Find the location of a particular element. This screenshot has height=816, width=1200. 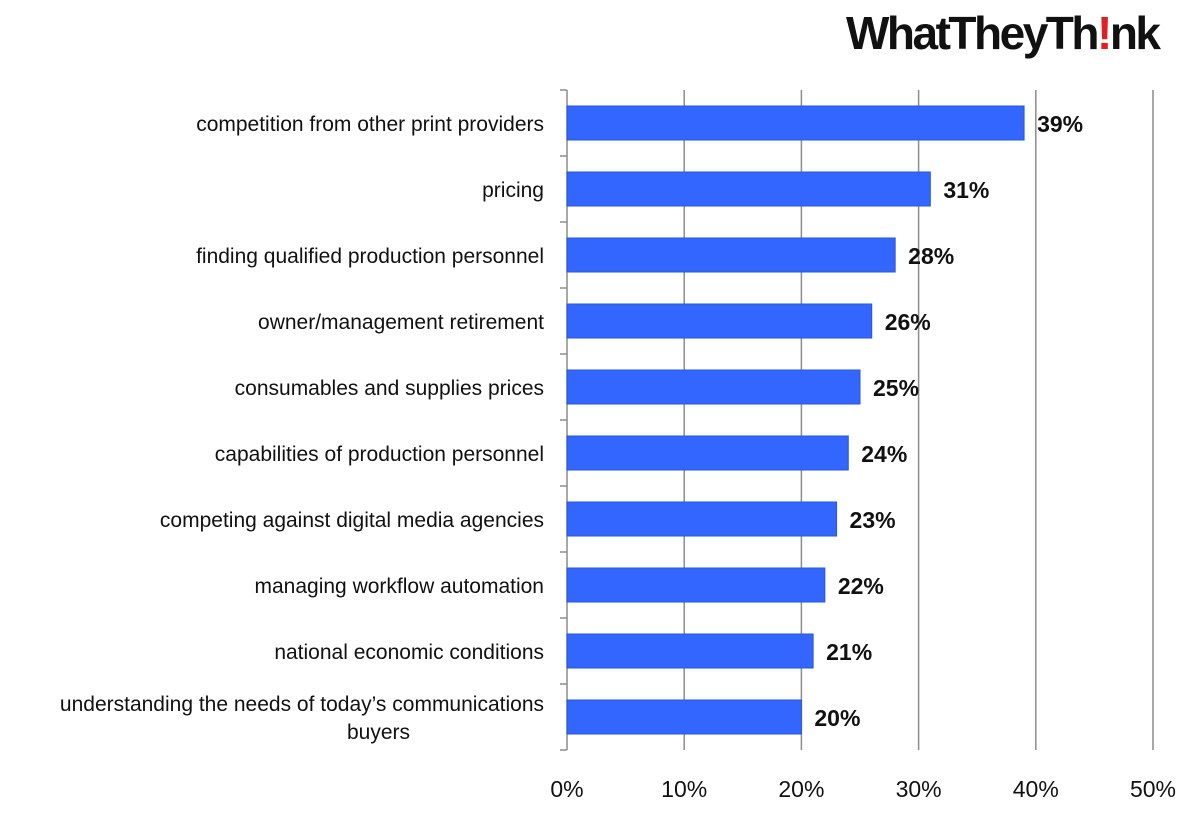

category-label-line: capabilities of production personnel is located at coordinates (379, 454).